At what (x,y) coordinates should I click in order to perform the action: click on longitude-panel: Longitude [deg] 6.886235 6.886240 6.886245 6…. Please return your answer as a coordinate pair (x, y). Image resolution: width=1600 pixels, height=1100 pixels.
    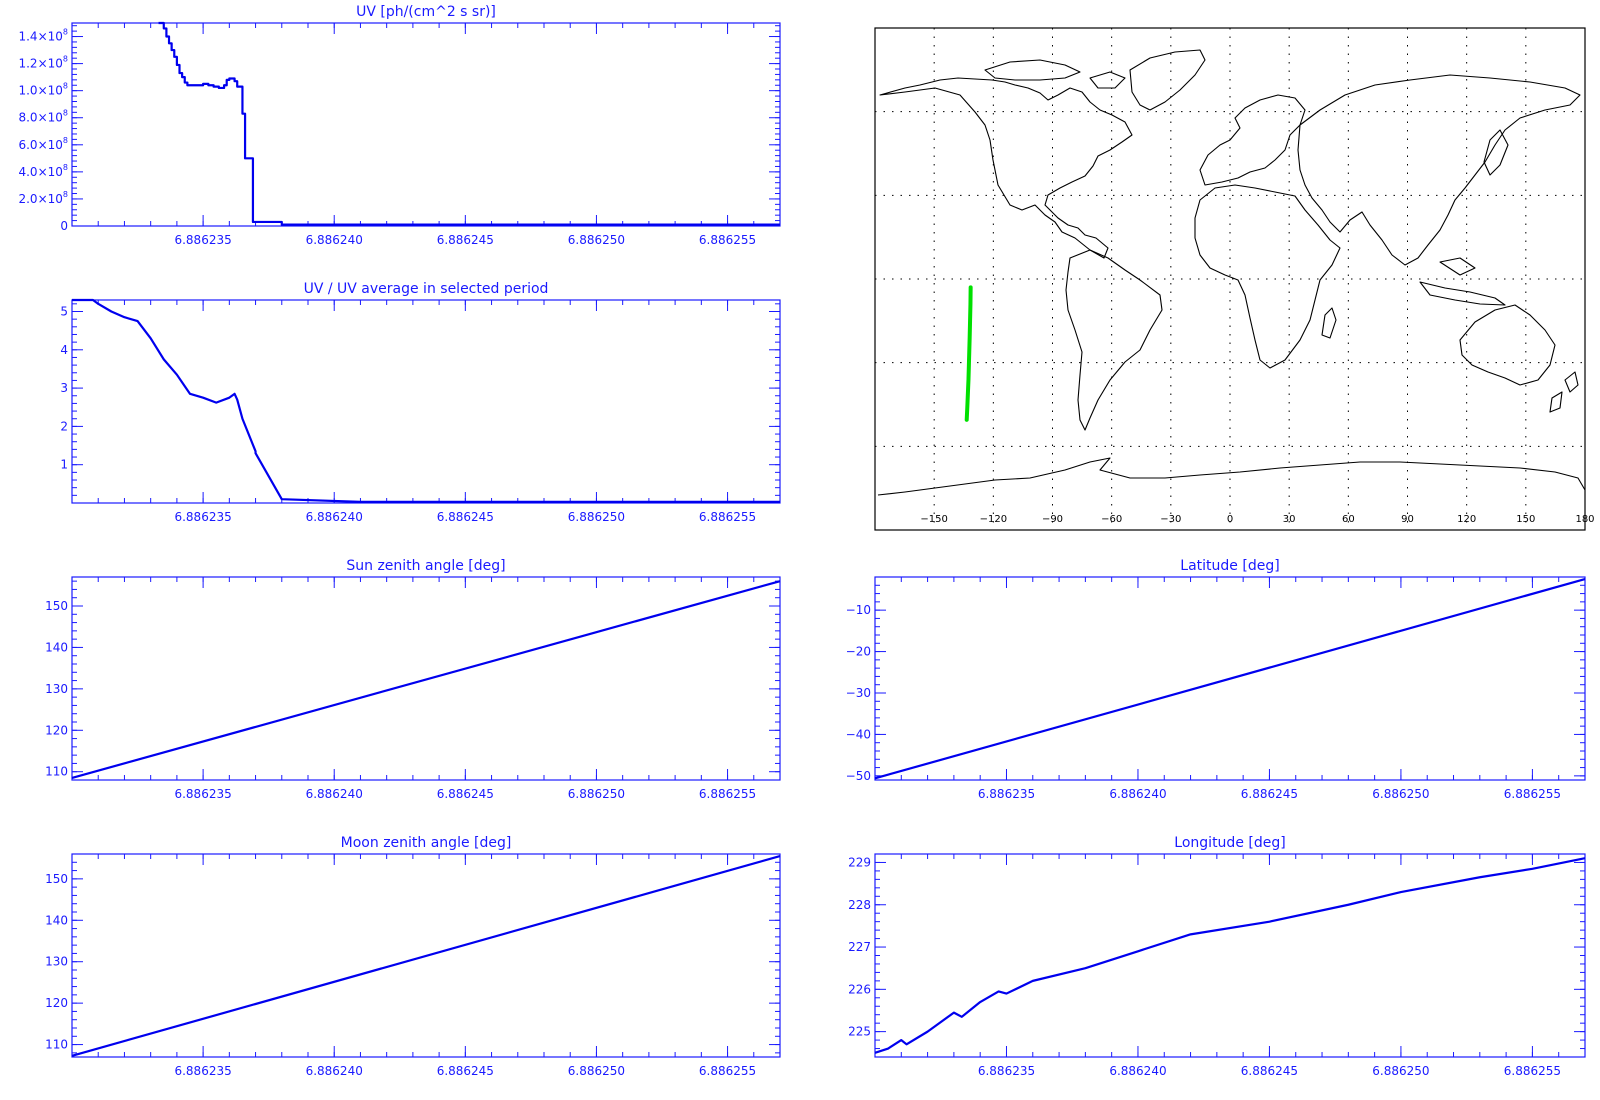
    Looking at the image, I should click on (1217, 956).